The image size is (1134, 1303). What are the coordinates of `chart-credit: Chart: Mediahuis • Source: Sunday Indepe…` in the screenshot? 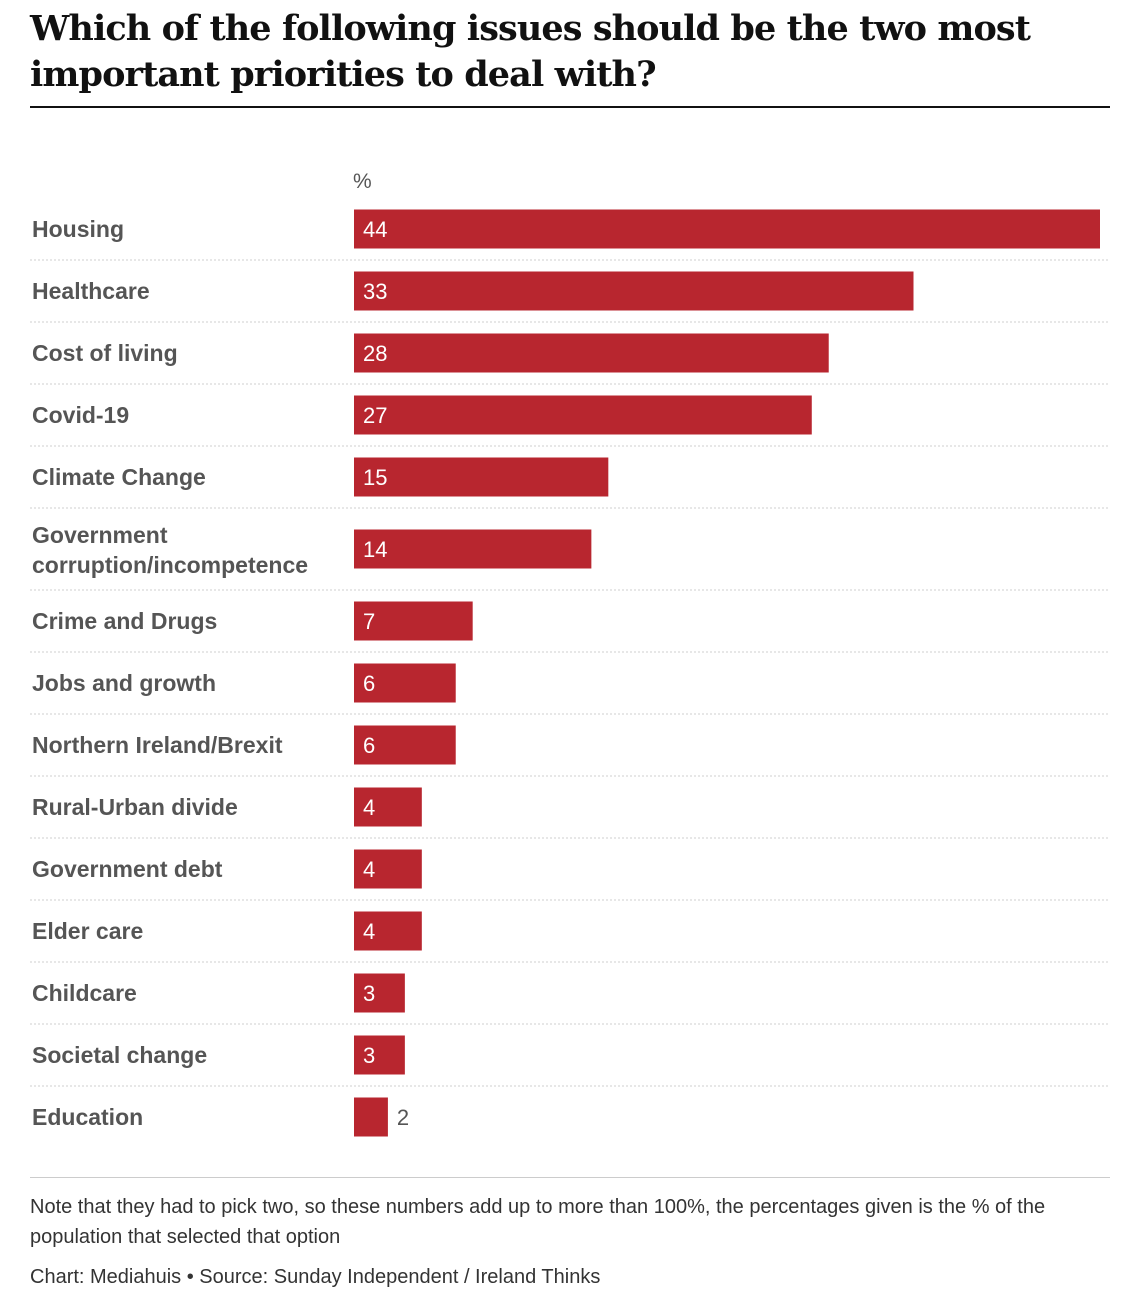 It's located at (315, 1277).